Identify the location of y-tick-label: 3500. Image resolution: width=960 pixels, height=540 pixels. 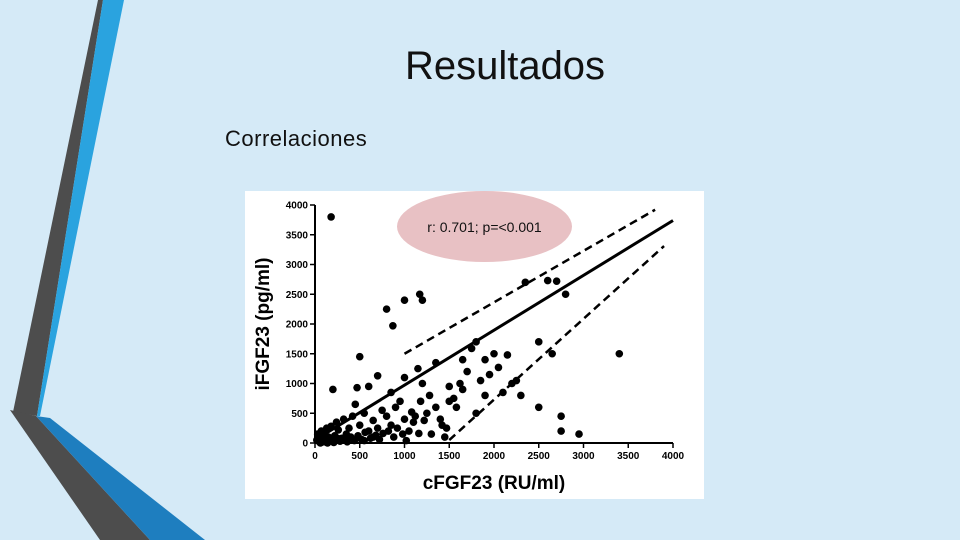
(297, 235).